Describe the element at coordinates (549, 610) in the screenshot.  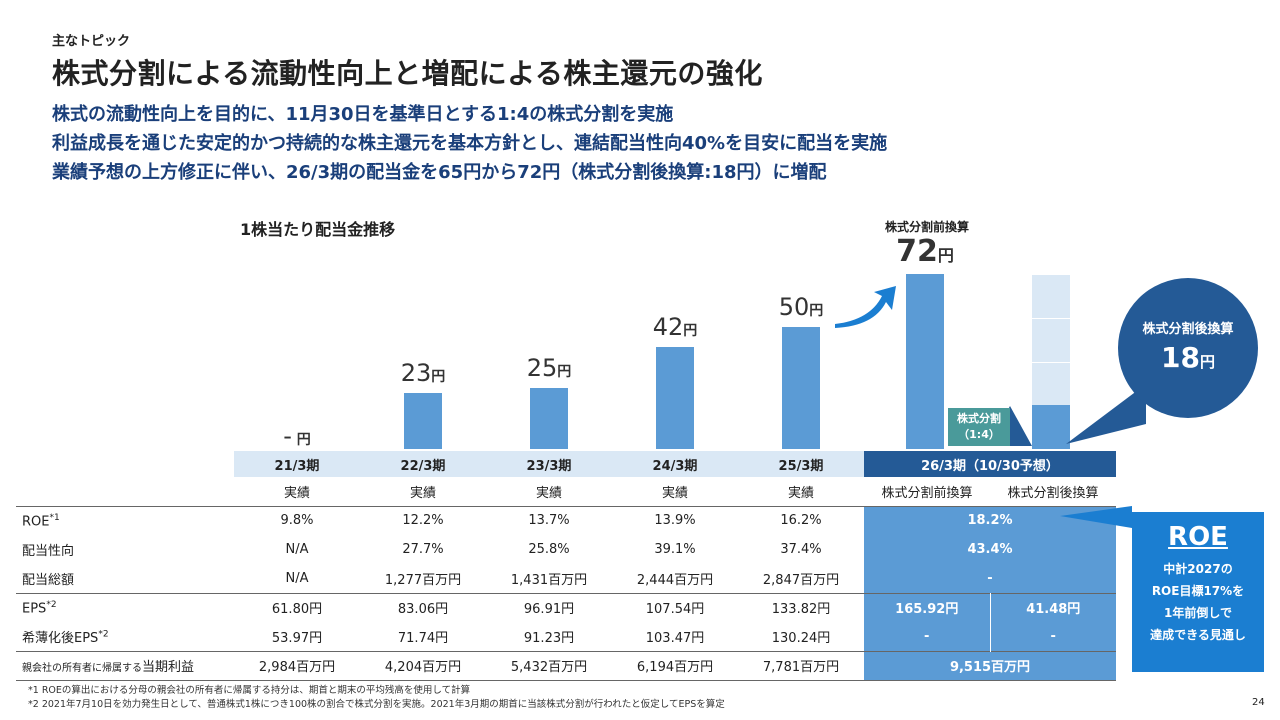
I see `table-cell: 96.91円` at that location.